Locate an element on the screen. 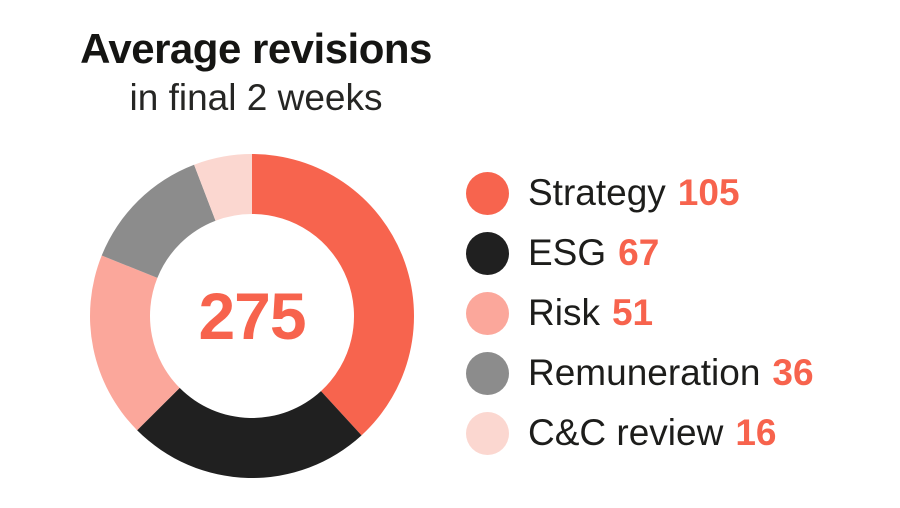 Image resolution: width=900 pixels, height=508 pixels. legend-value: 67 is located at coordinates (639, 252).